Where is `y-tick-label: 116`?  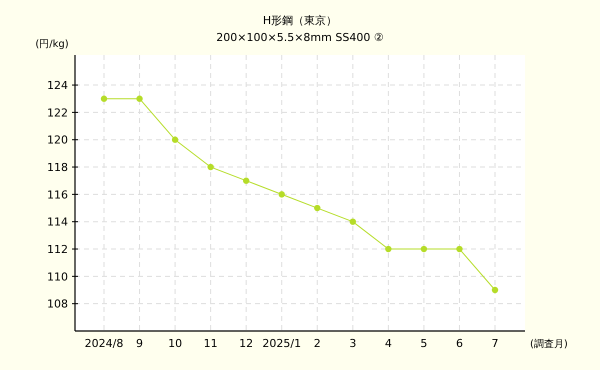 y-tick-label: 116 is located at coordinates (57, 195).